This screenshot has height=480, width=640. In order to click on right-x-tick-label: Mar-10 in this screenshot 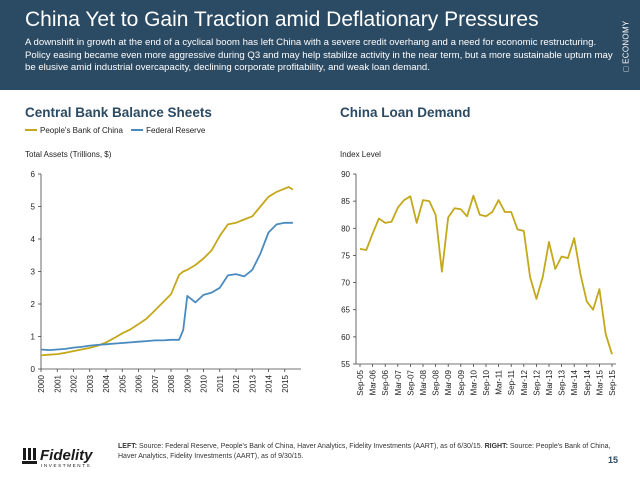, I will do `click(473, 382)`.